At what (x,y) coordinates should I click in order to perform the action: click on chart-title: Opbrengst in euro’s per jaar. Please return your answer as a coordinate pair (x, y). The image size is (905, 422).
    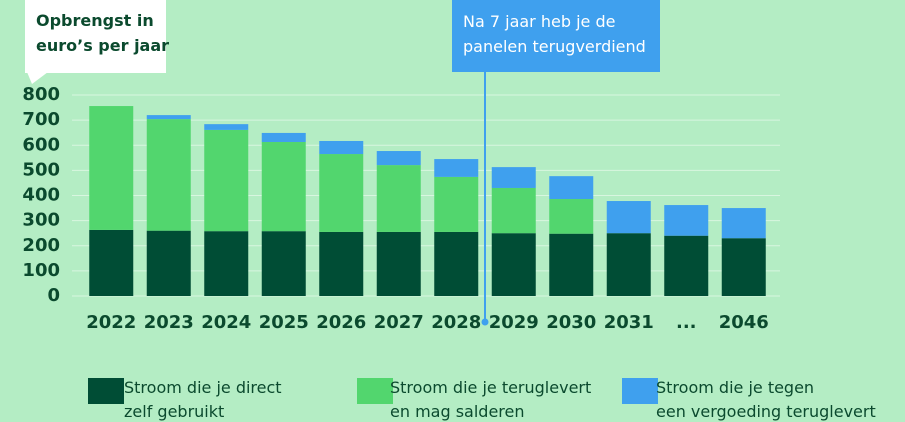
    Looking at the image, I should click on (103, 33).